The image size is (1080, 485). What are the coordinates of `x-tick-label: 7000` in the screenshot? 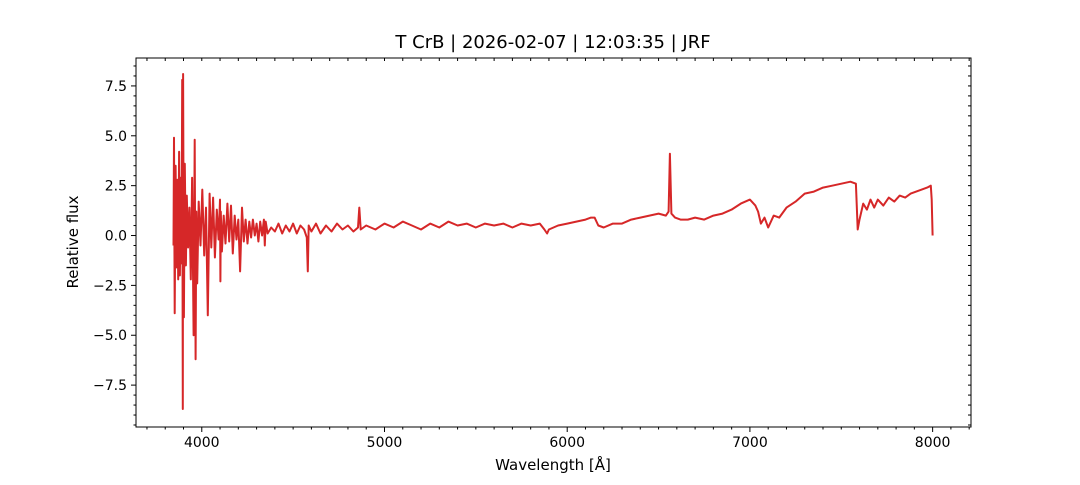 It's located at (750, 443).